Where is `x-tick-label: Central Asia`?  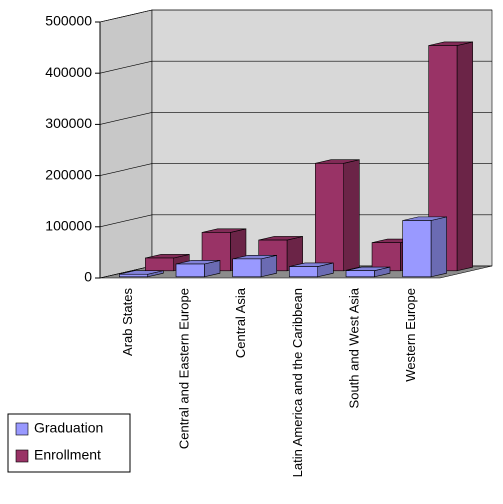 x-tick-label: Central Asia is located at coordinates (240, 322).